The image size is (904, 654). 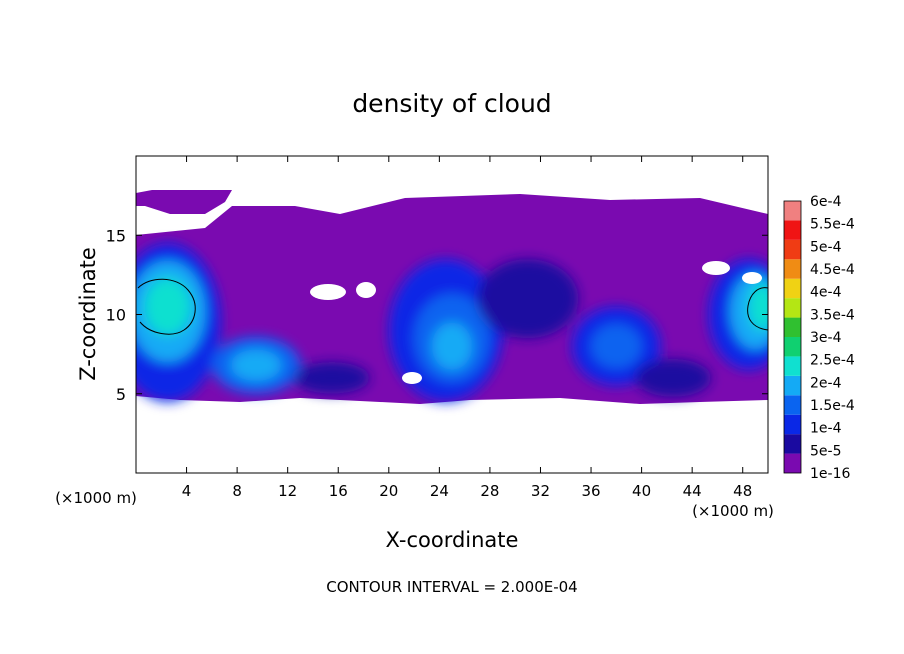 What do you see at coordinates (757, 309) in the screenshot?
I see `contour-line-right` at bounding box center [757, 309].